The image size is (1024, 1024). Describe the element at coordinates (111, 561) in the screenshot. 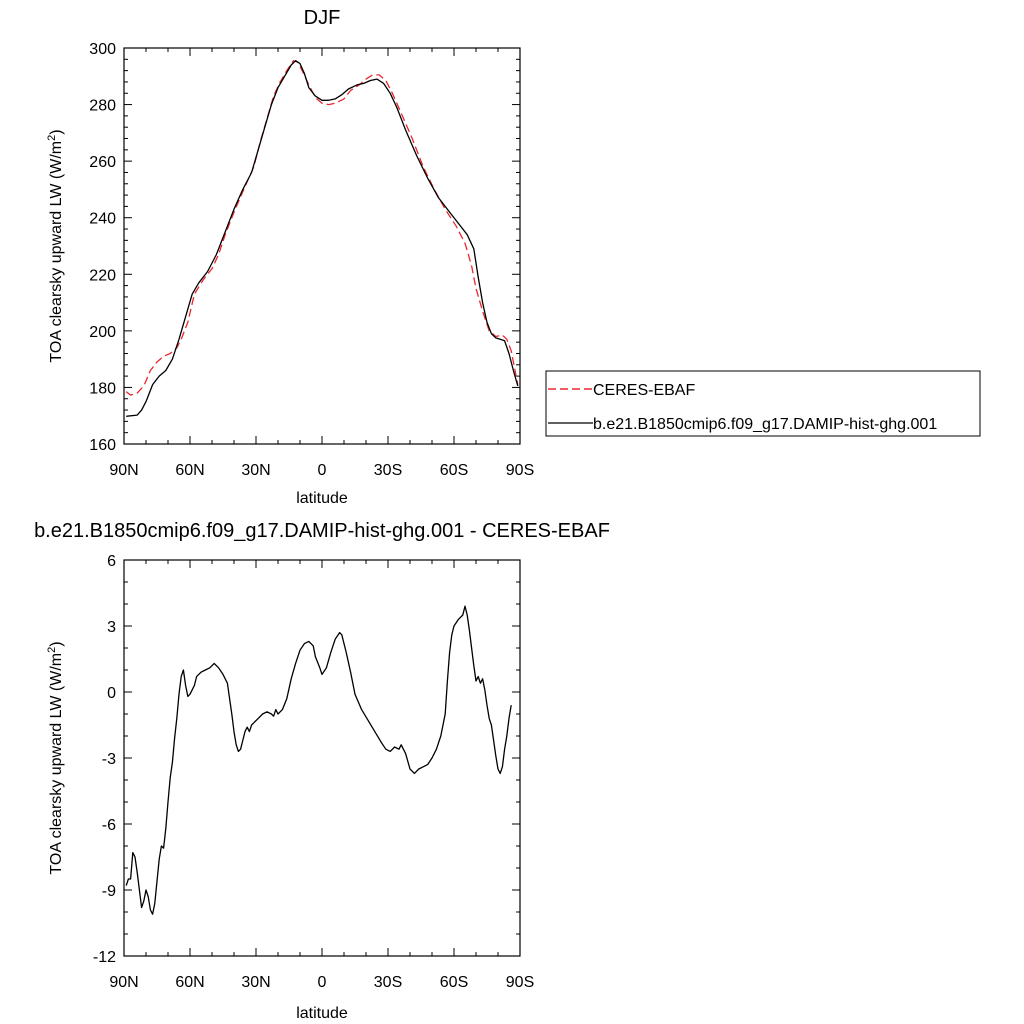

I see `y-tick-label: 6` at that location.